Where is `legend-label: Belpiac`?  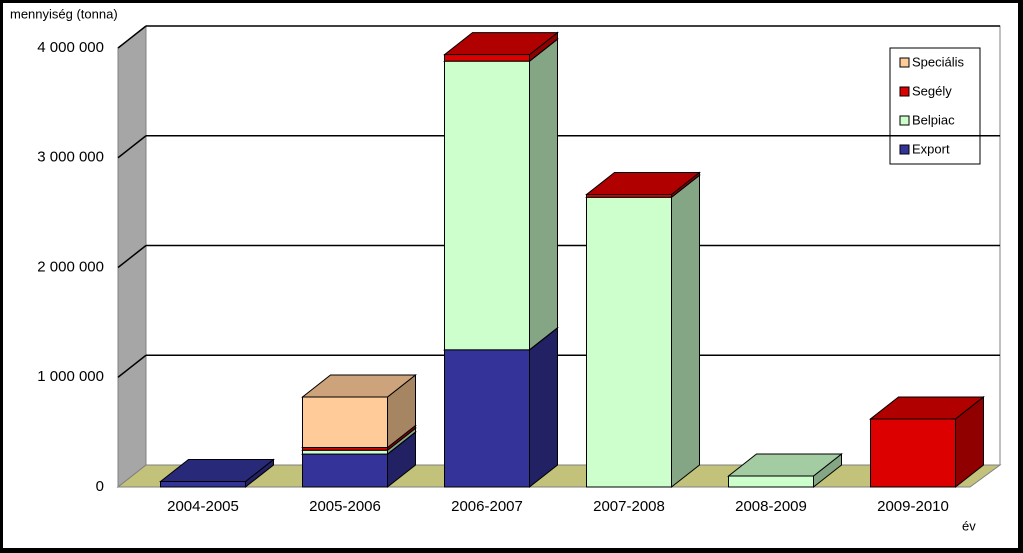
legend-label: Belpiac is located at coordinates (933, 119).